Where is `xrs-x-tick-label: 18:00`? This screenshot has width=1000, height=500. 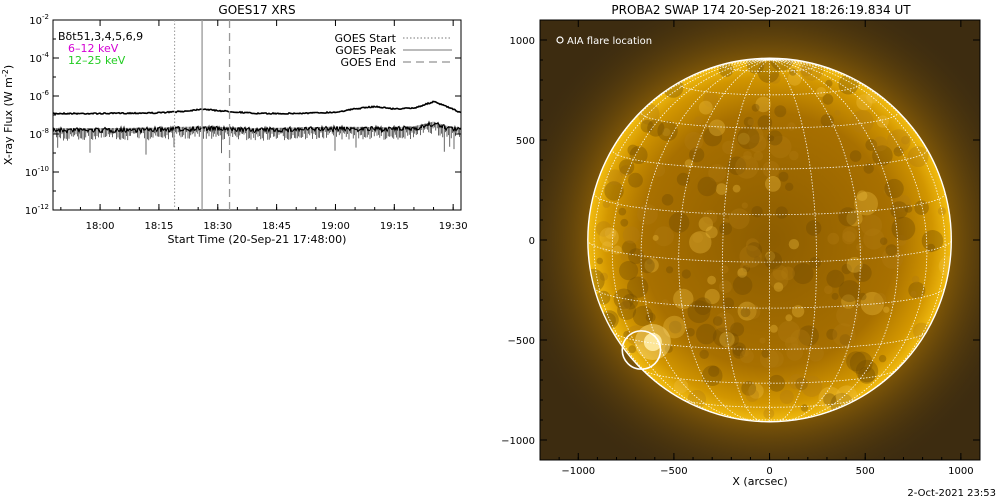 xrs-x-tick-label: 18:00 is located at coordinates (100, 226).